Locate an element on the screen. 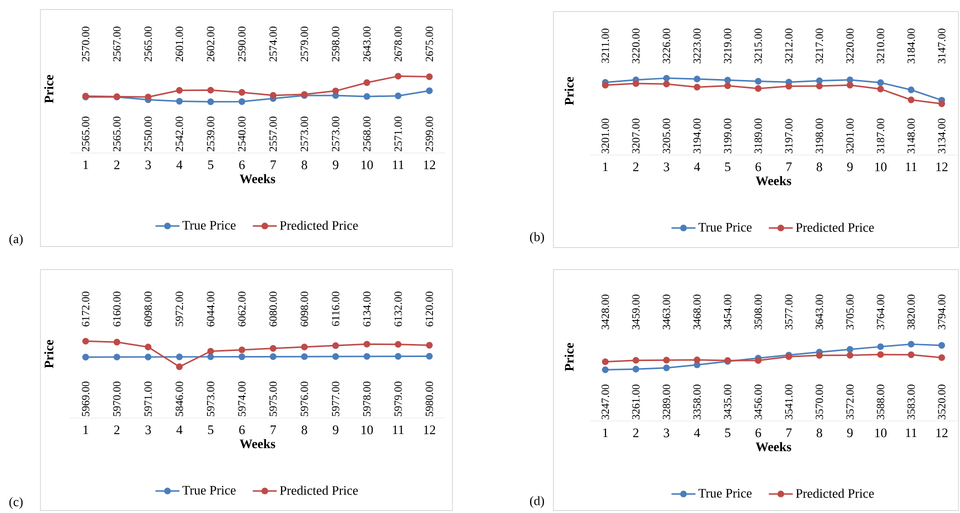 This screenshot has width=960, height=513. data-label: 5980.00 is located at coordinates (430, 399).